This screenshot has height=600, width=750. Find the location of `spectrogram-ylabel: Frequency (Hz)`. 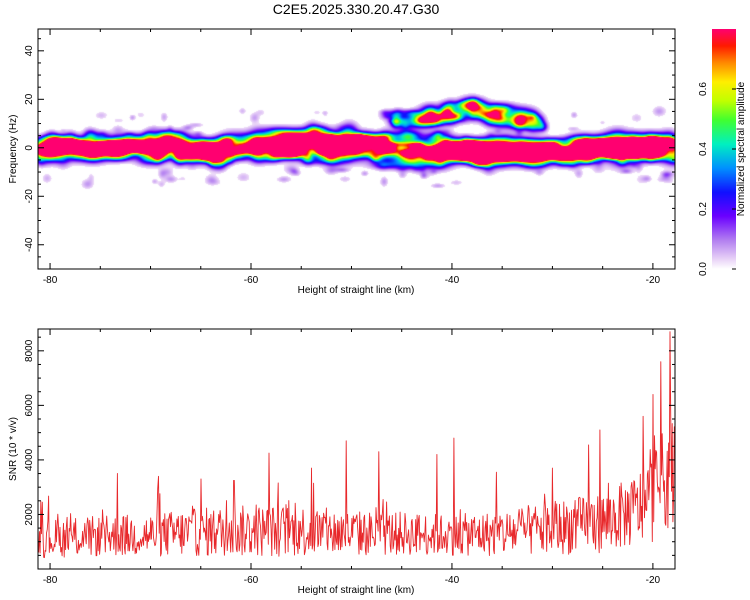

spectrogram-ylabel: Frequency (Hz) is located at coordinates (13, 149).